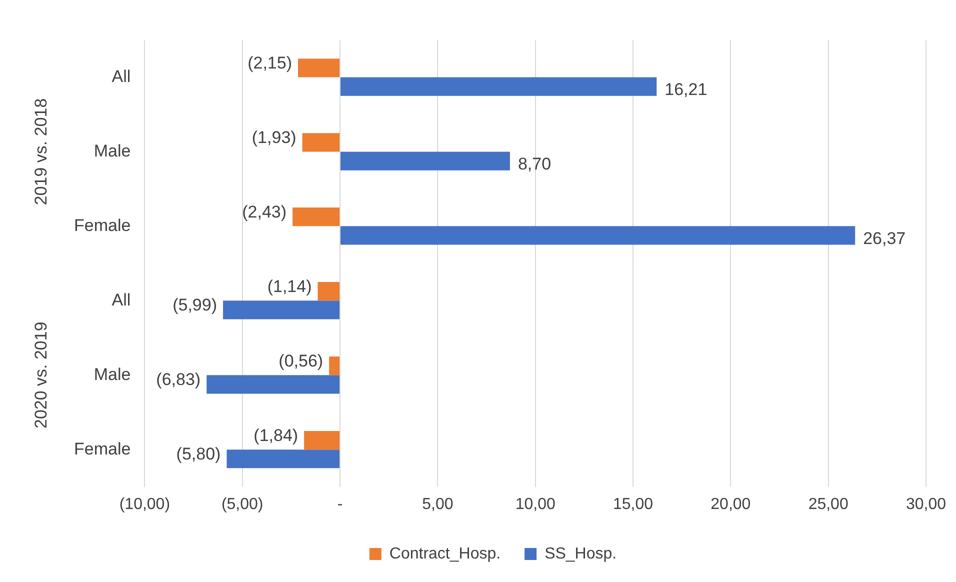 The height and width of the screenshot is (582, 956). Describe the element at coordinates (264, 212) in the screenshot. I see `data-label: (2,43)` at that location.